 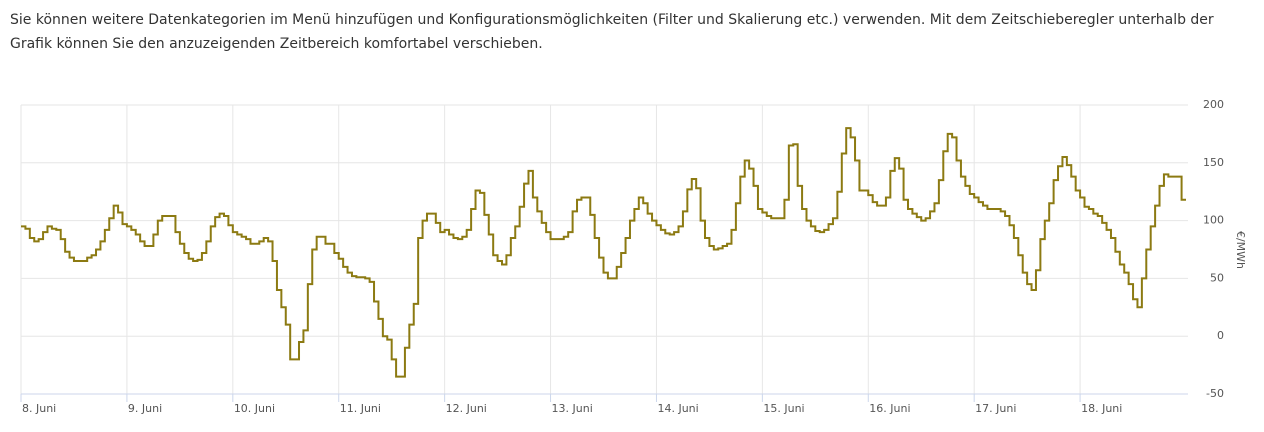 I want to click on y-tick-label: 200, so click(x=1213, y=104).